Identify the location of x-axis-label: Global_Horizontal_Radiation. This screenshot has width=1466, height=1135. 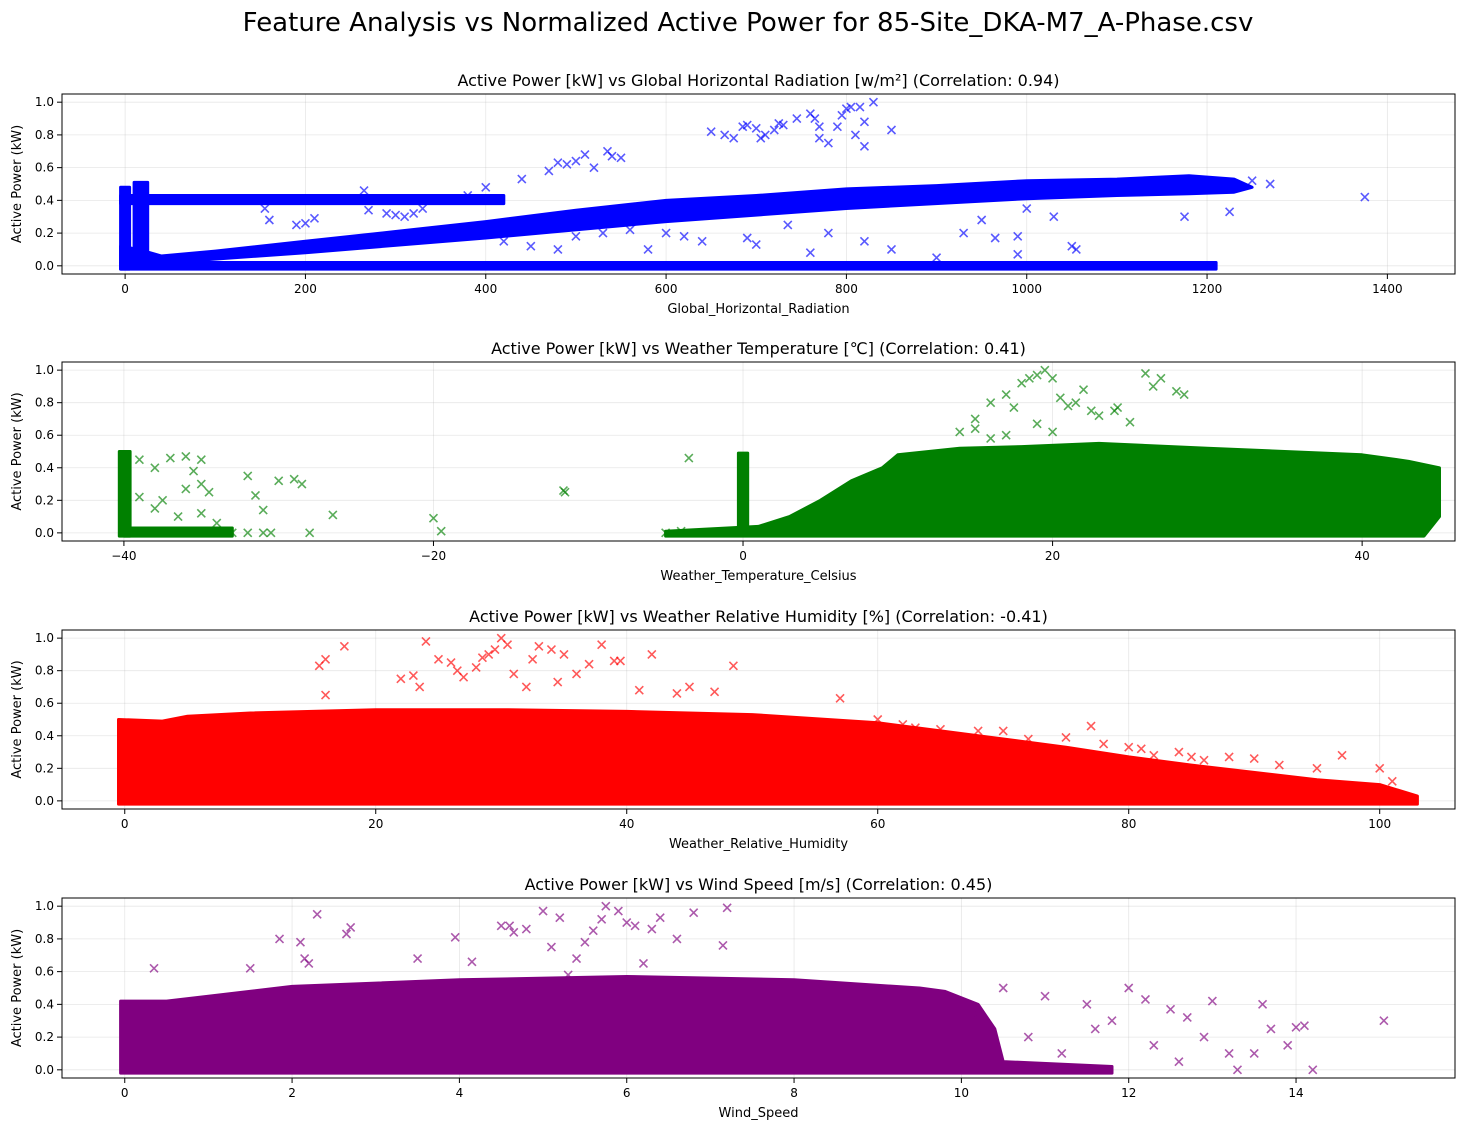
(758, 309).